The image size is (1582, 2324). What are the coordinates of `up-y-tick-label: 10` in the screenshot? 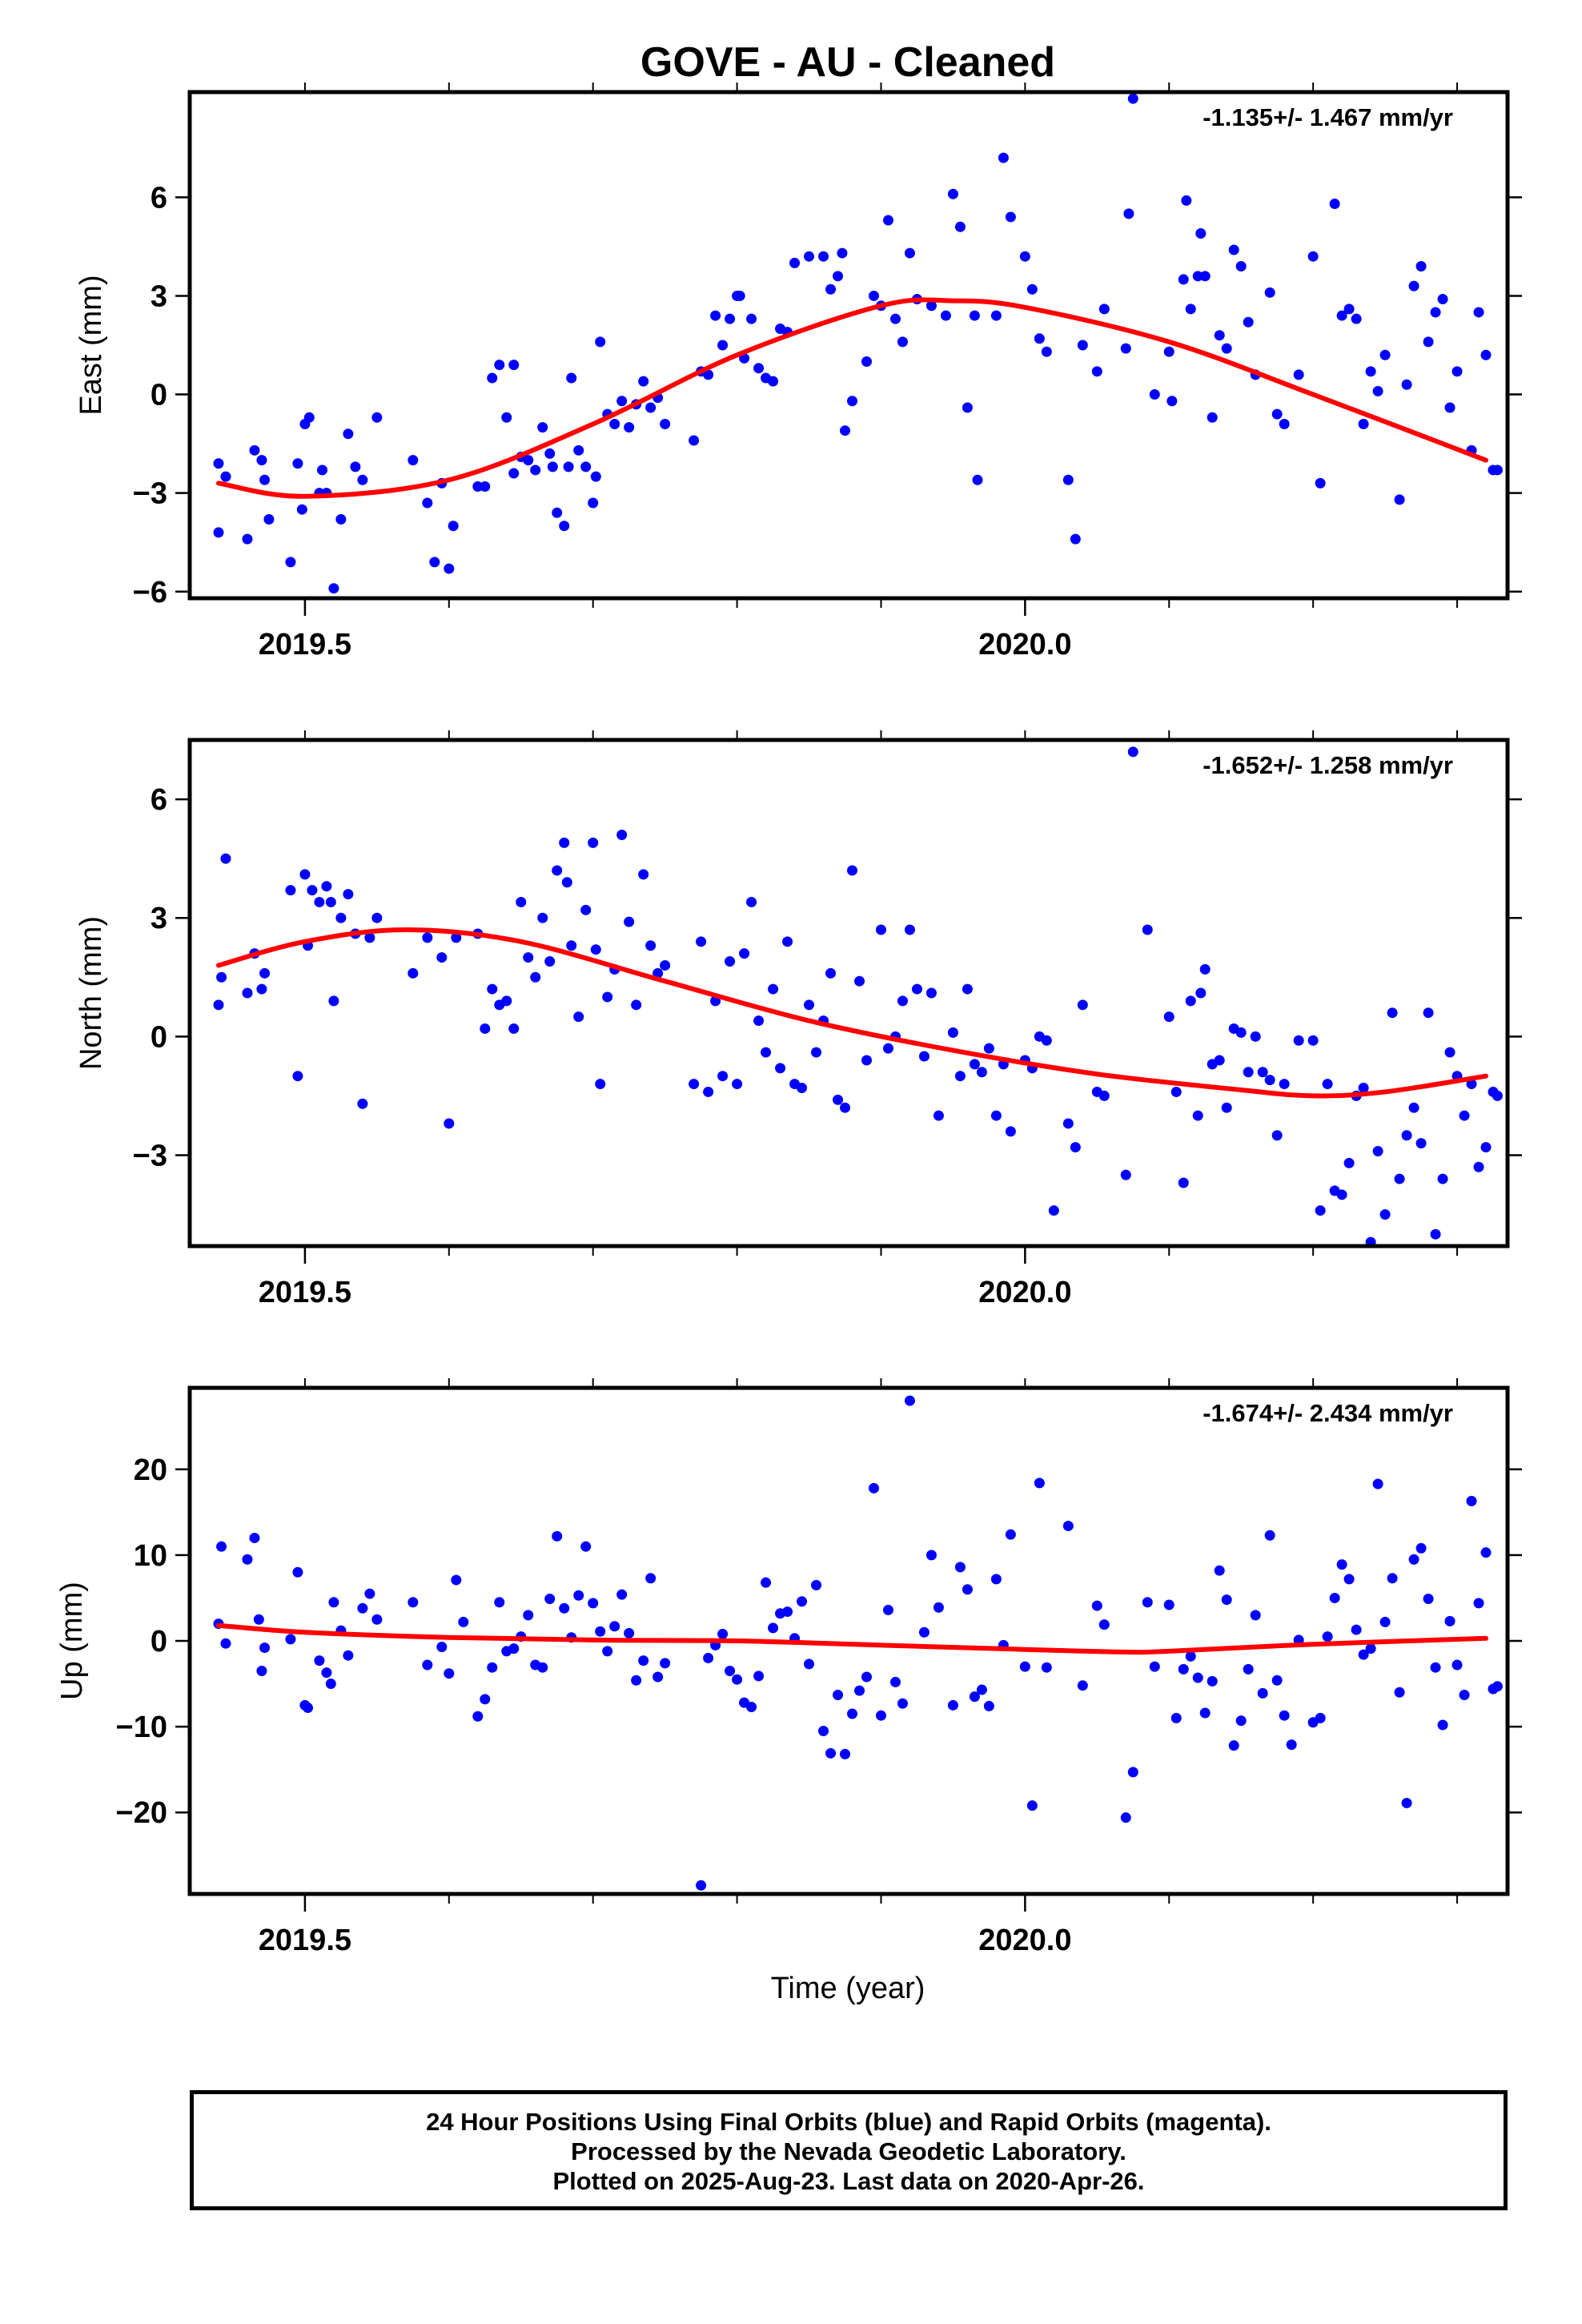 It's located at (151, 1556).